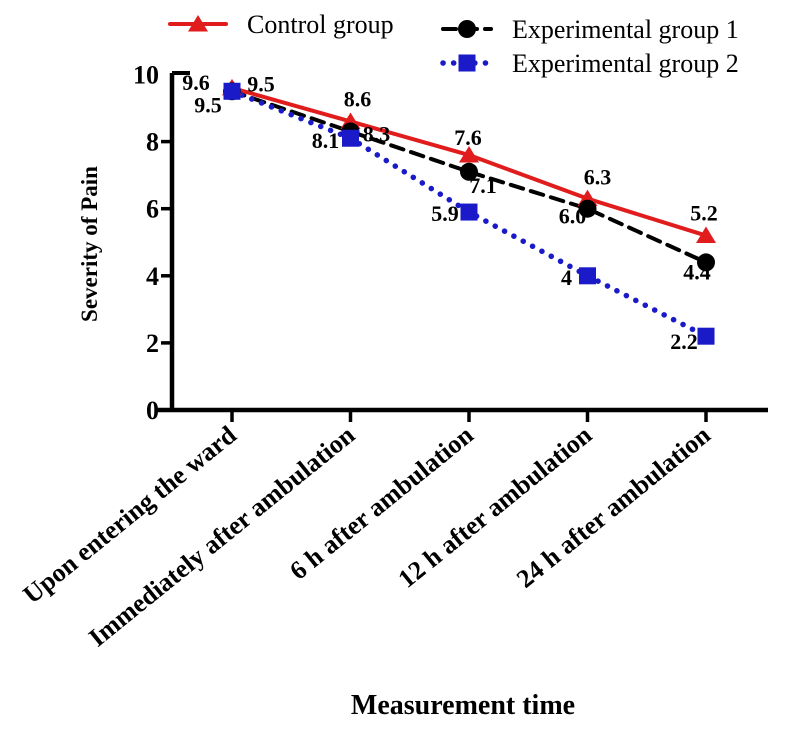 The width and height of the screenshot is (788, 734). I want to click on y-tick-label: 2, so click(152, 343).